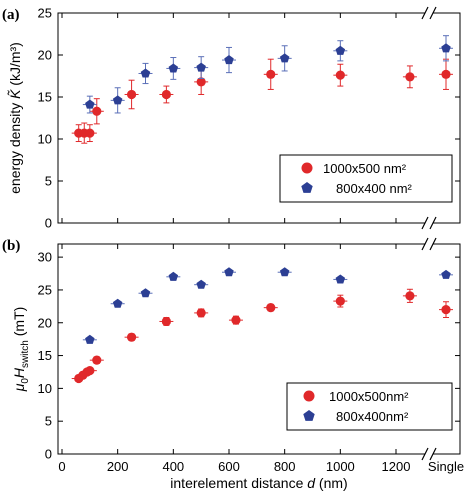  I want to click on panel-a-ytick-label-4: 20, so click(45, 55).